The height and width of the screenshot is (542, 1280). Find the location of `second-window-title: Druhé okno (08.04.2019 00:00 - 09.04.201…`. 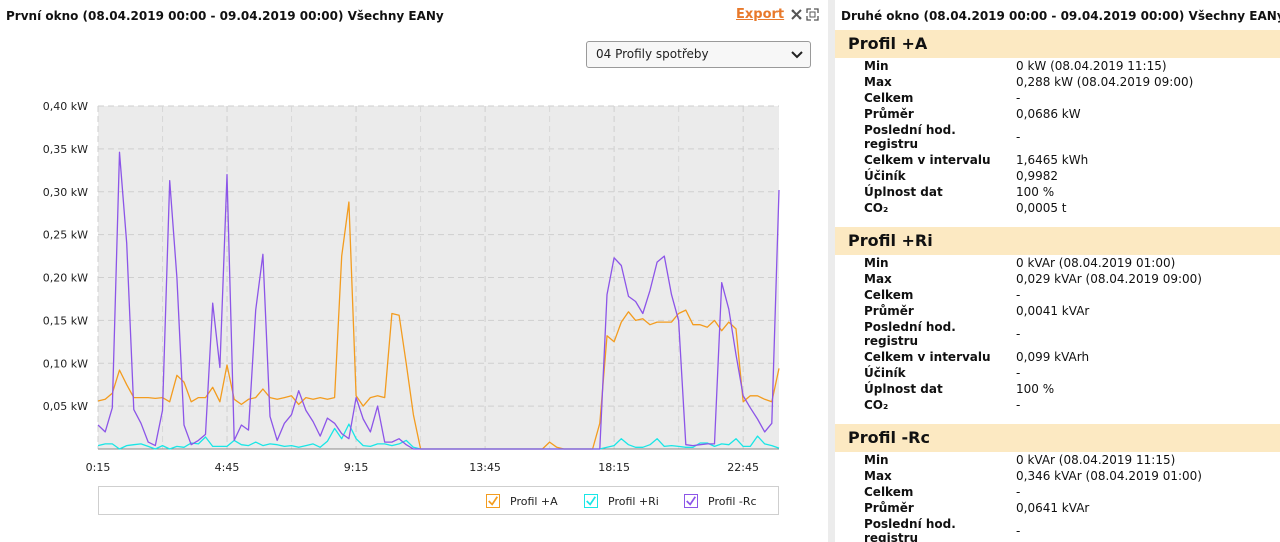

second-window-title: Druhé okno (08.04.2019 00:00 - 09.04.201… is located at coordinates (1060, 16).